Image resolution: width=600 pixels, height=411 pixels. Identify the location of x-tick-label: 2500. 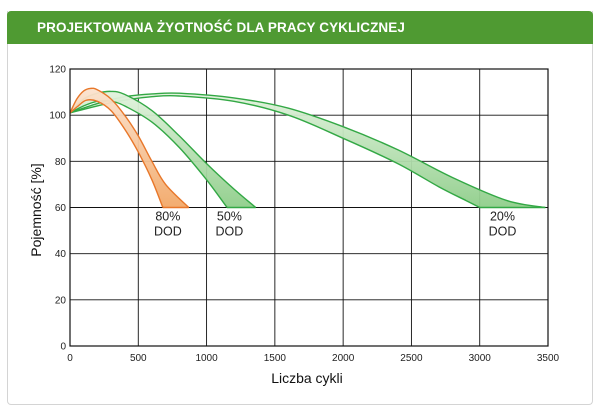
(411, 358).